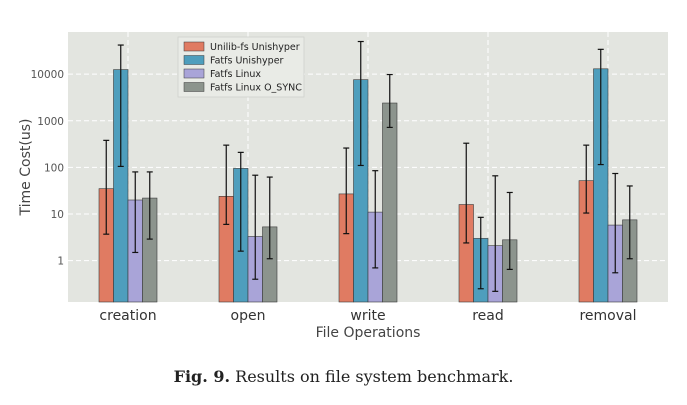  I want to click on legend-label: Fatfs Linux, so click(235, 74).